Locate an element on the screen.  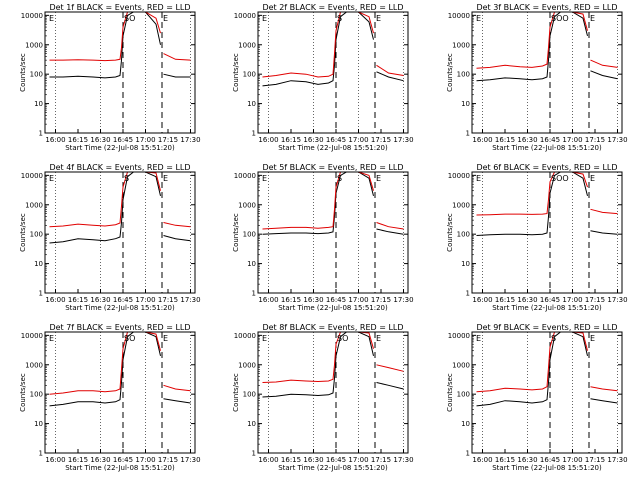
panel-title: Det 1f BLACK = Events, RED = LLD is located at coordinates (119, 7).